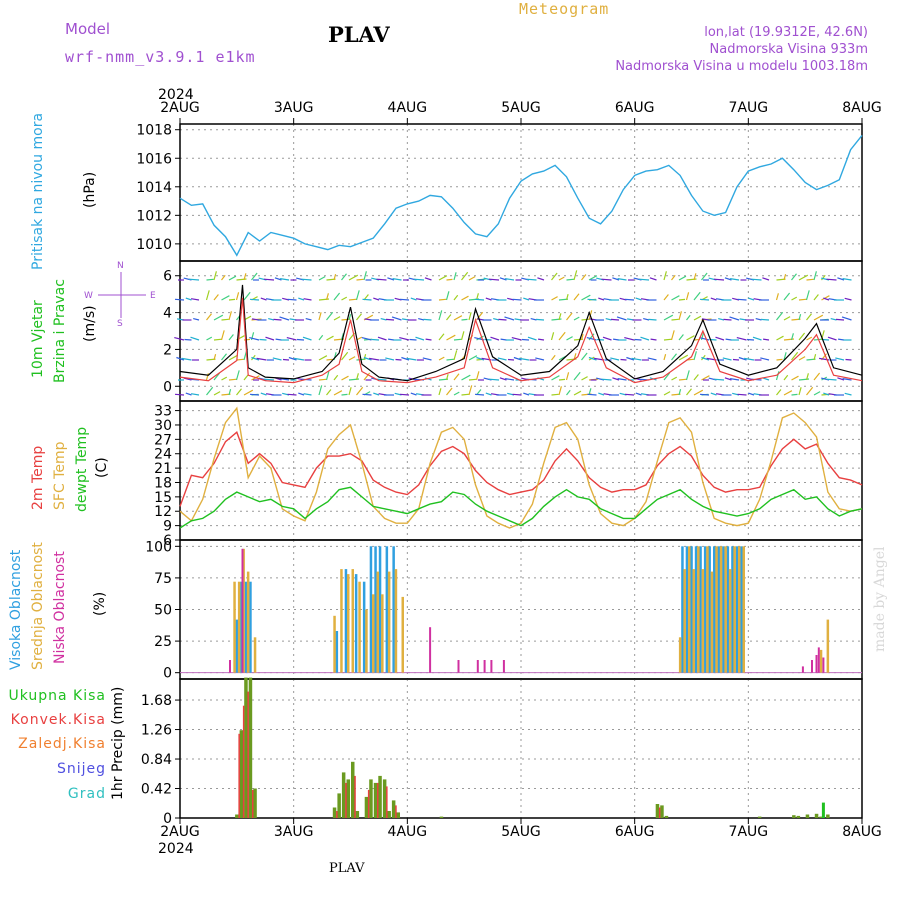 The image size is (900, 900). I want to click on product-title: Meteogram, so click(564, 9).